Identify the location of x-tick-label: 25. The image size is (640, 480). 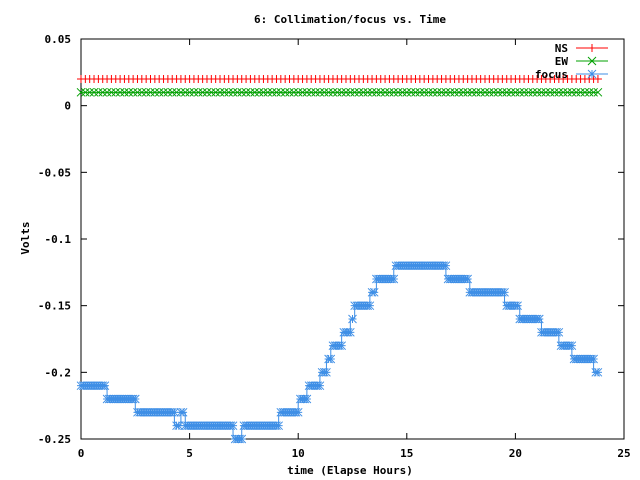
(623, 453).